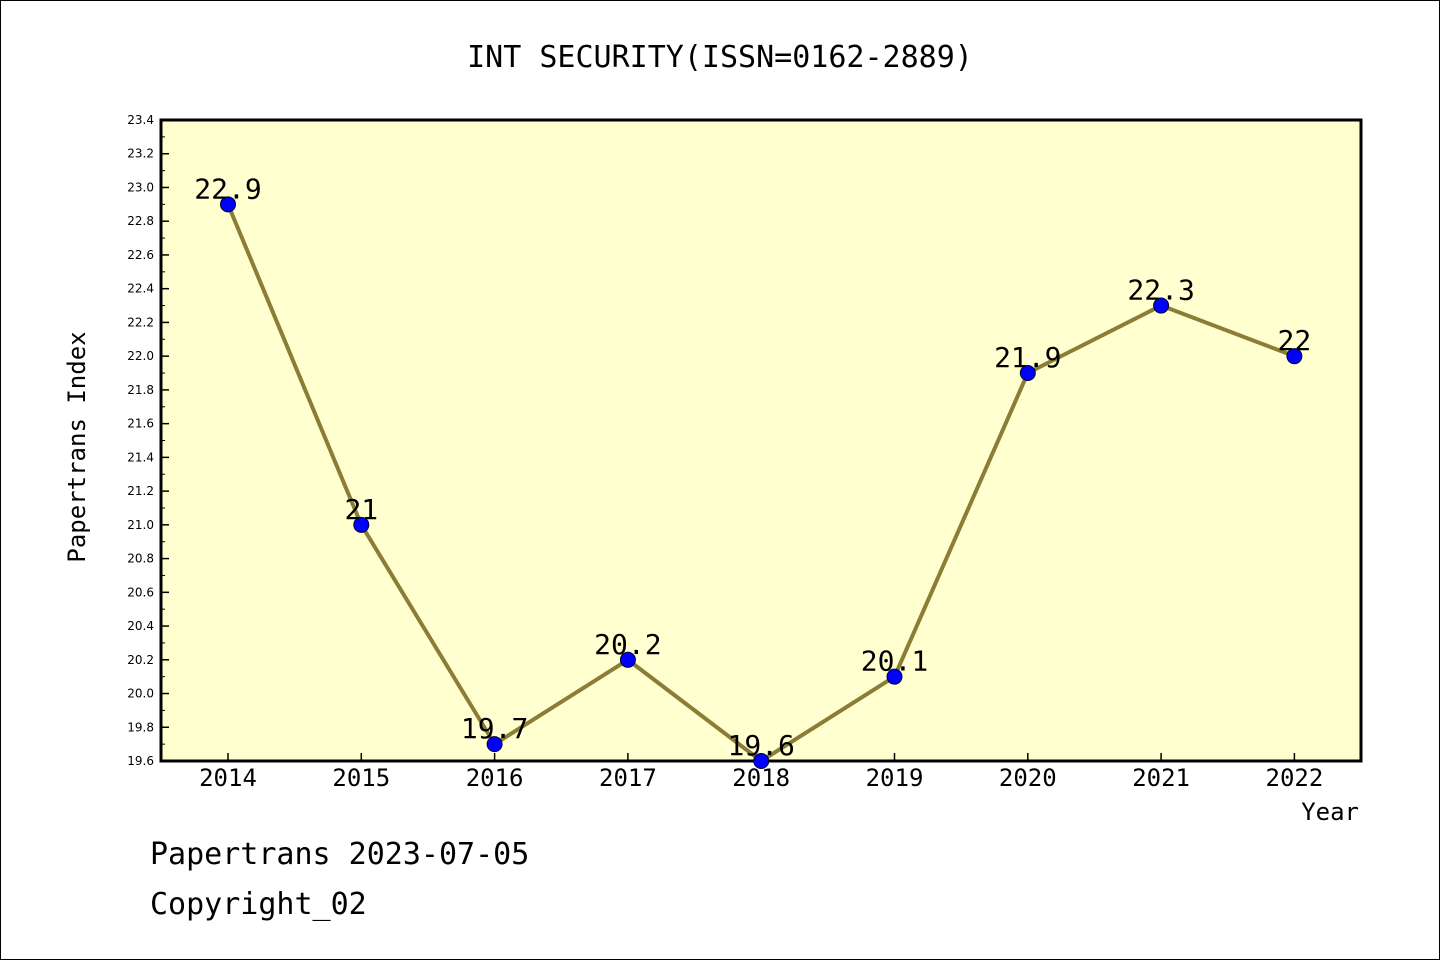 The height and width of the screenshot is (964, 1440). What do you see at coordinates (140, 457) in the screenshot?
I see `y-tick-label: 21.4` at bounding box center [140, 457].